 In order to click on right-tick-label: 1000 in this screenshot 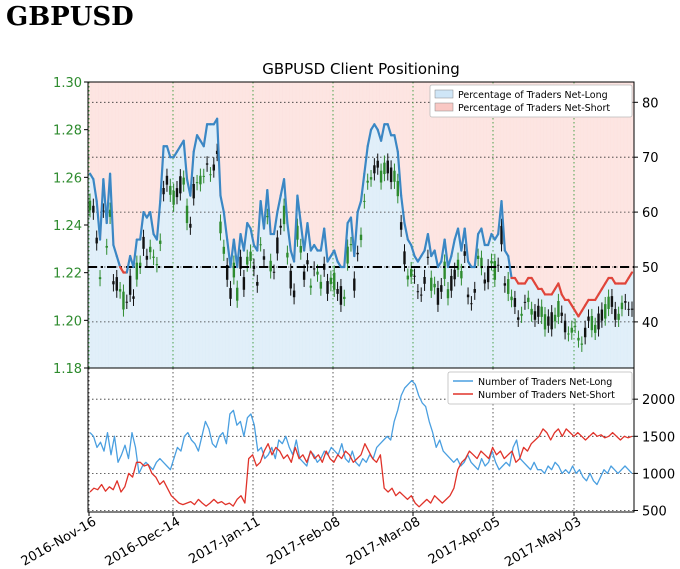, I will do `click(658, 474)`.